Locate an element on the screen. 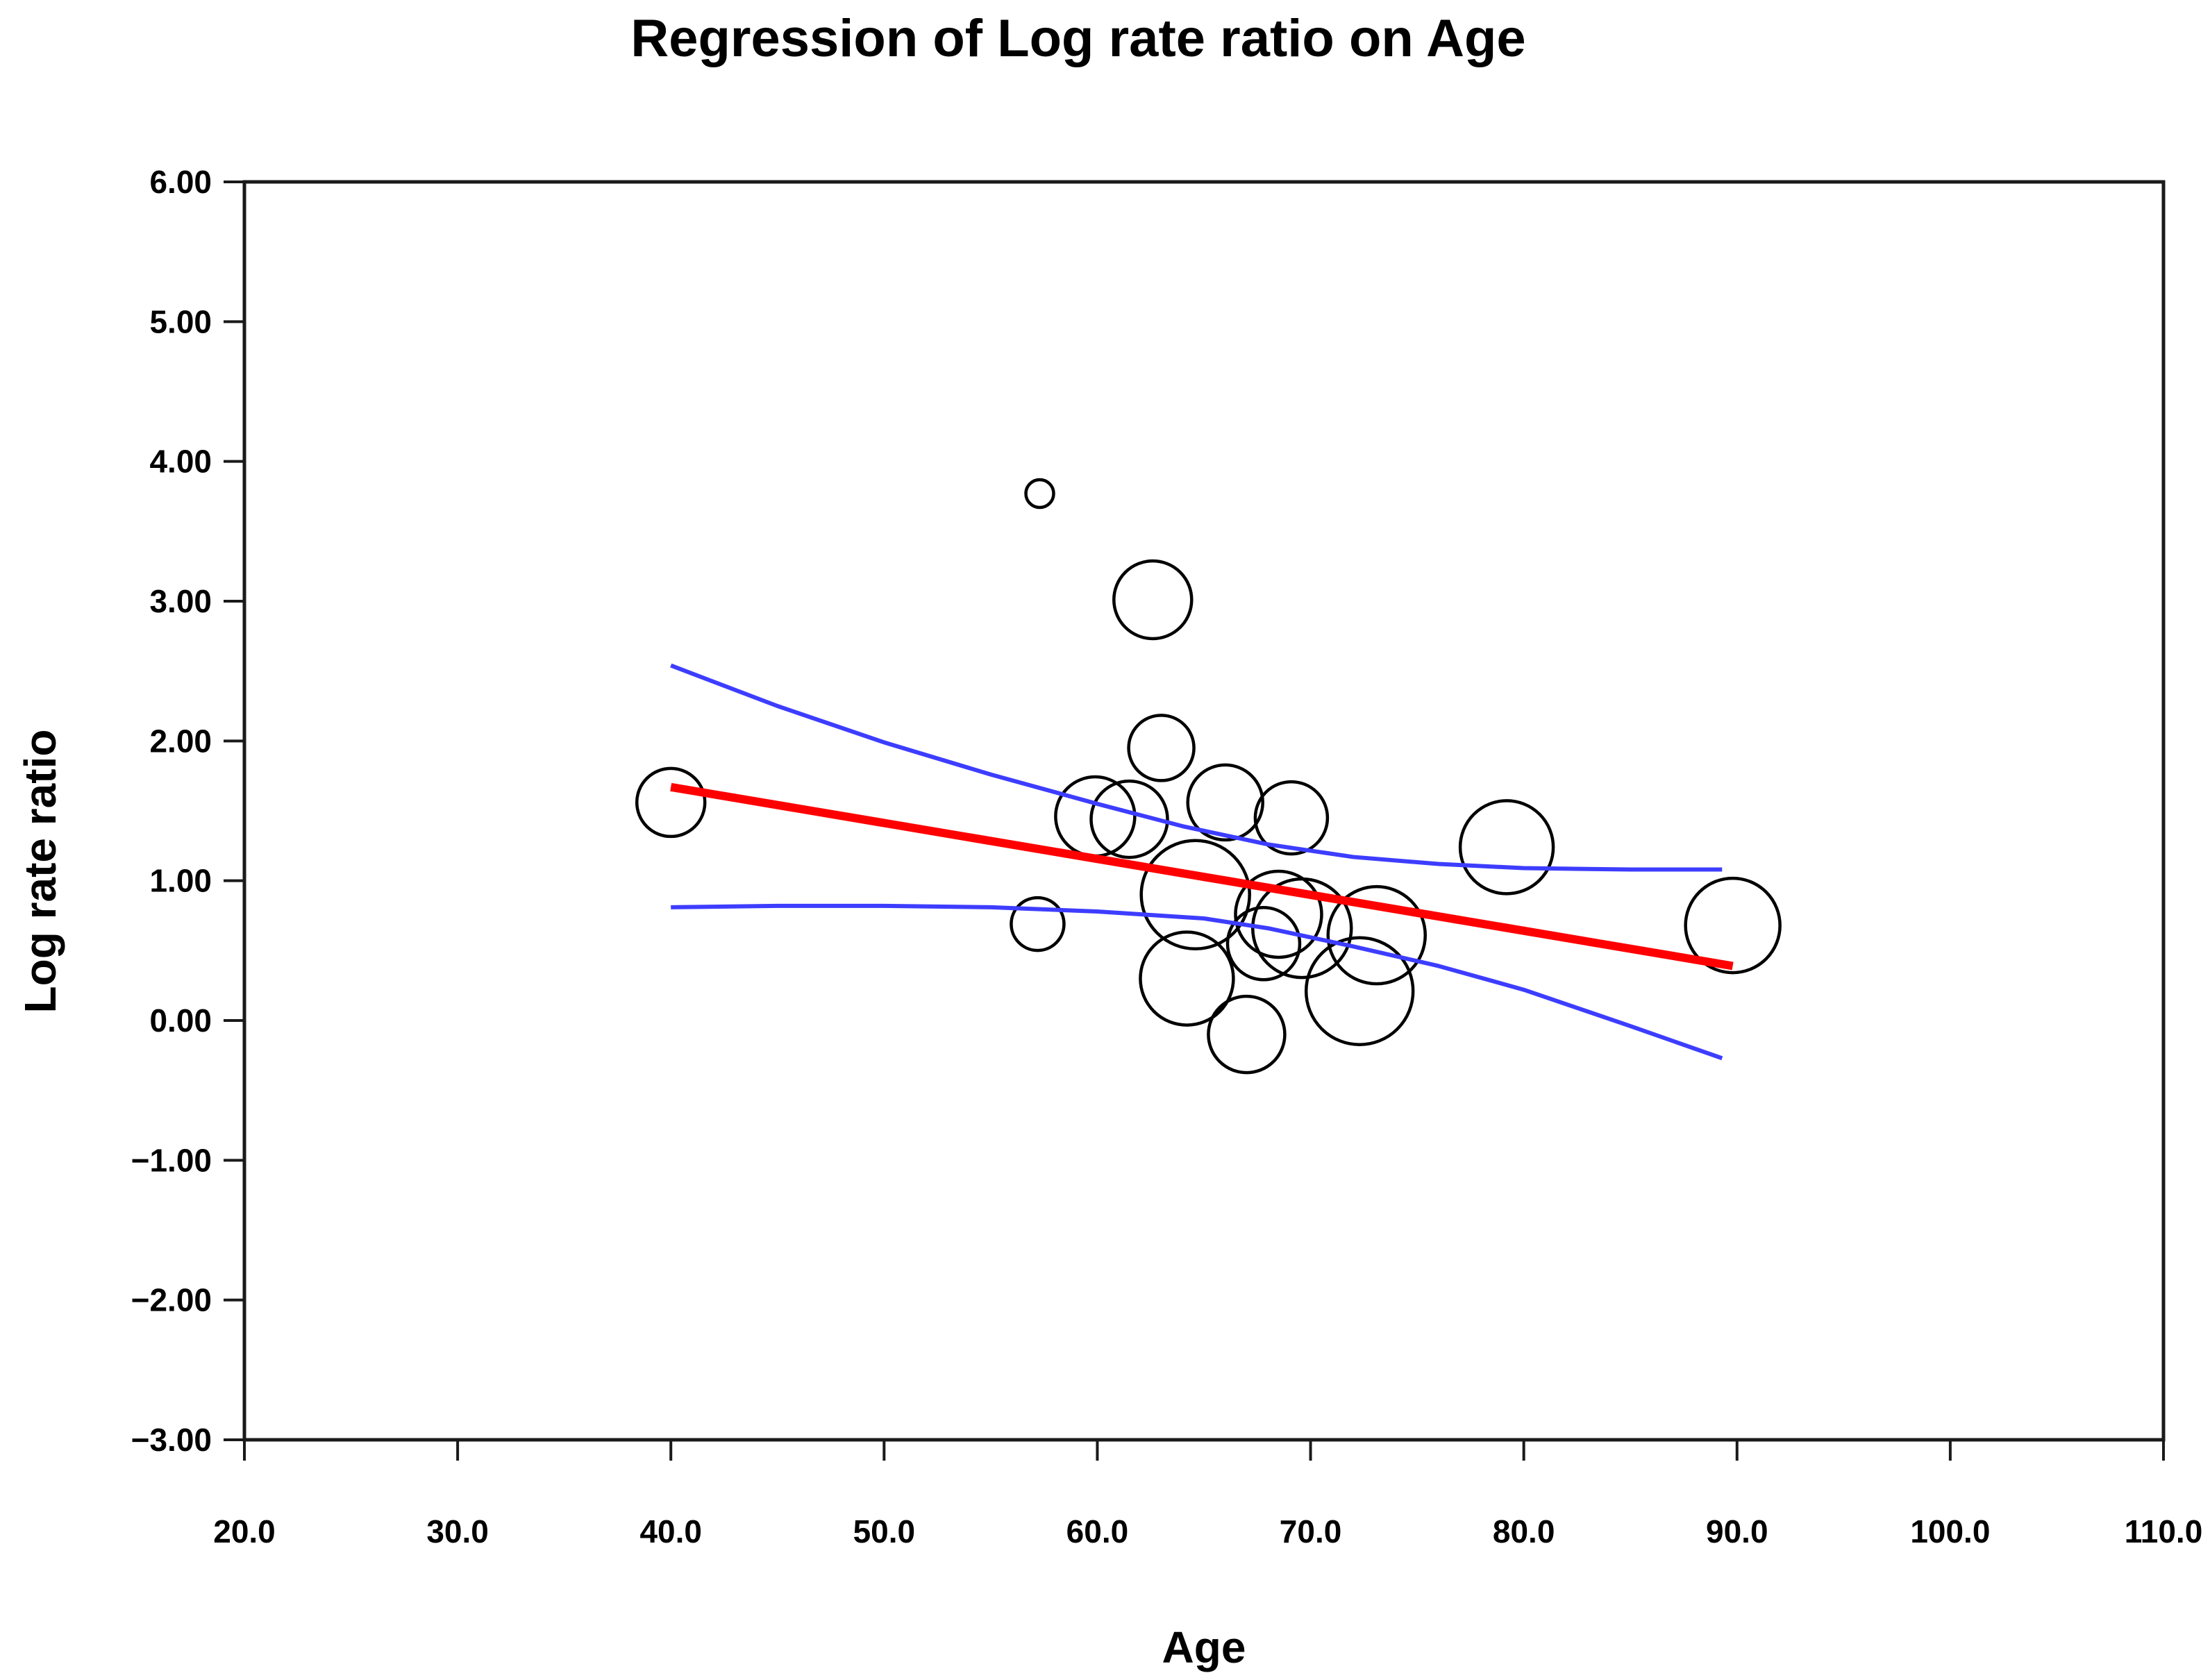  x-tick-label: 20.0 is located at coordinates (245, 1531).